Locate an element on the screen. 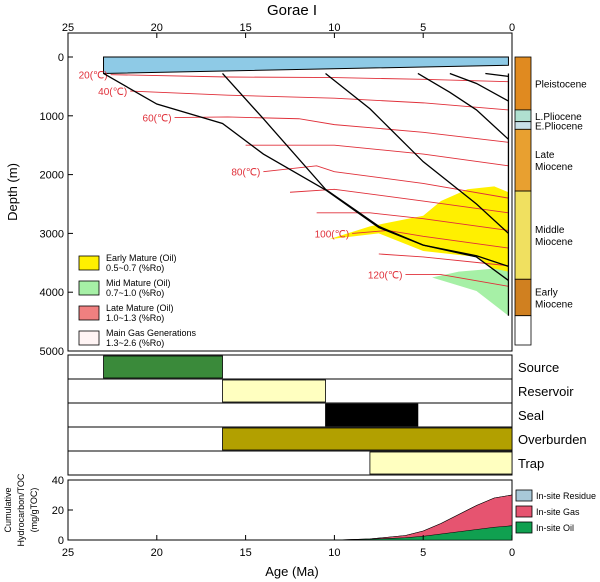 The image size is (600, 582). top-axis-tick-label: 10 is located at coordinates (334, 28).